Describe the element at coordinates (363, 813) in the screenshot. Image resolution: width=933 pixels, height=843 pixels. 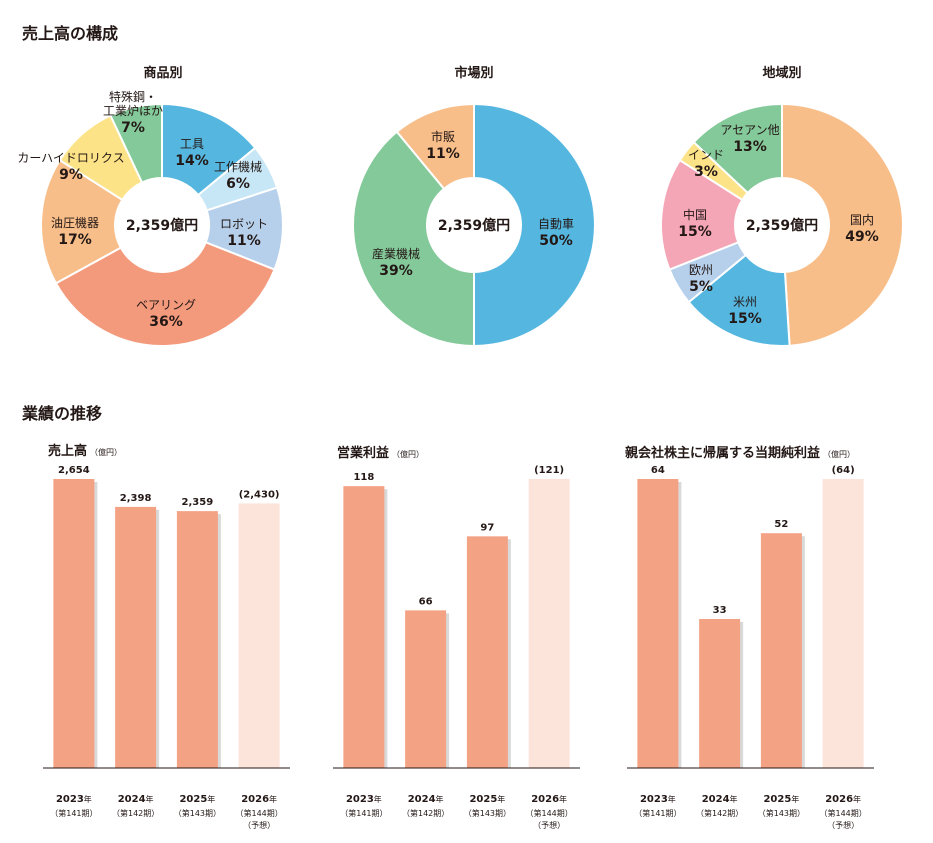
I see `bar-period-label: （第141期）` at that location.